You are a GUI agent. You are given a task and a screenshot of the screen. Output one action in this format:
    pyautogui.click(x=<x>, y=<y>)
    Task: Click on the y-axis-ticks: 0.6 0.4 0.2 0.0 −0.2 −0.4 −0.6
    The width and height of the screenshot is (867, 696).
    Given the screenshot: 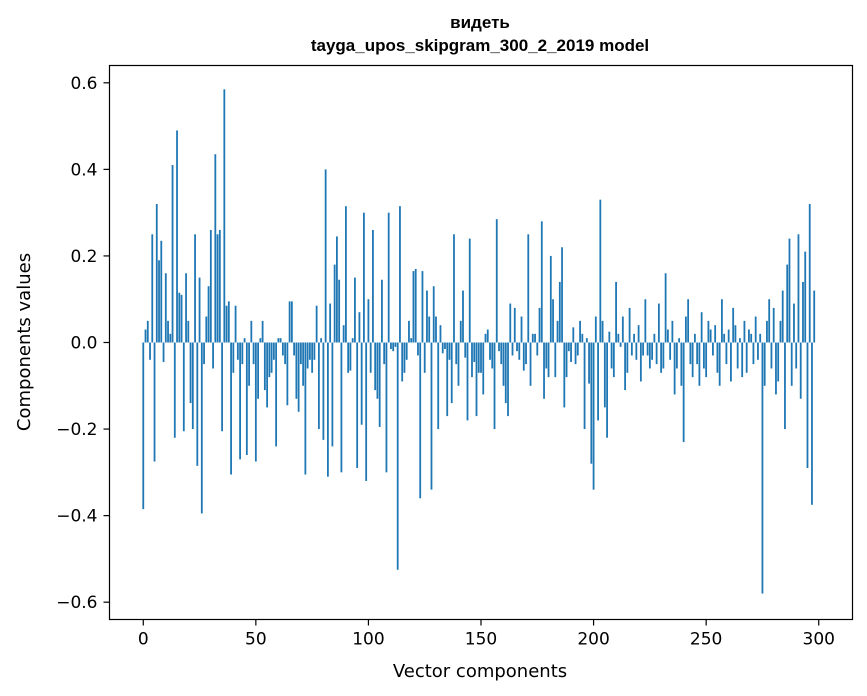 What is the action you would take?
    pyautogui.click(x=83, y=343)
    